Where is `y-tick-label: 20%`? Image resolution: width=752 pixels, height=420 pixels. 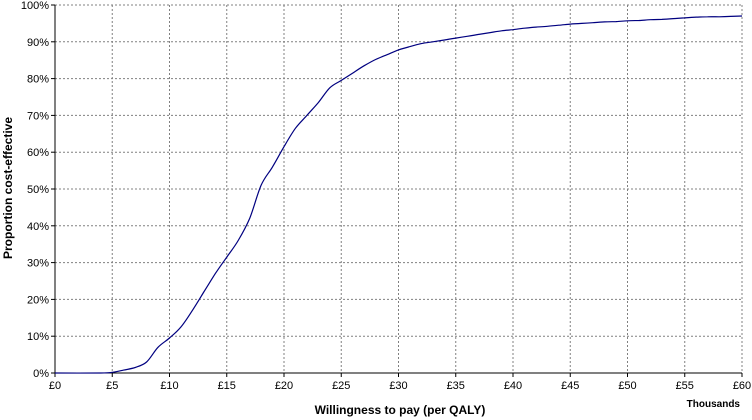
y-tick-label: 20% is located at coordinates (38, 300).